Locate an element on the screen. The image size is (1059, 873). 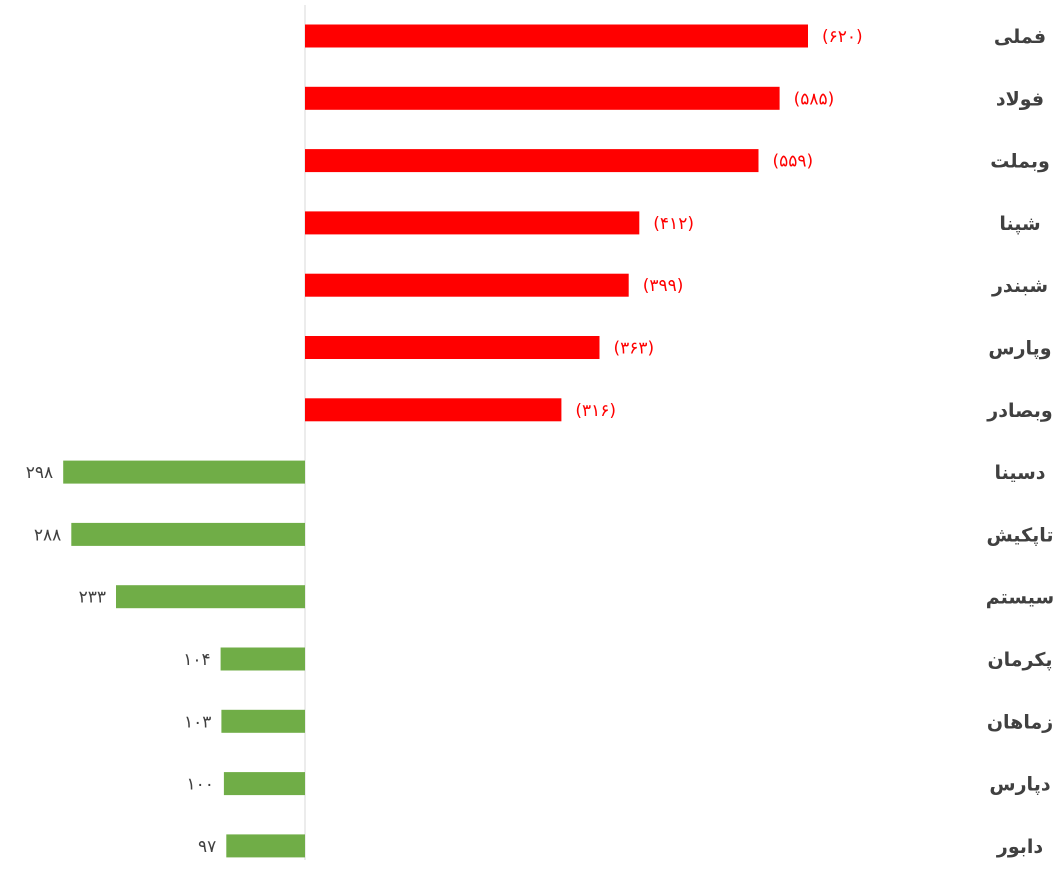
category-label: شبندر is located at coordinates (1019, 286).